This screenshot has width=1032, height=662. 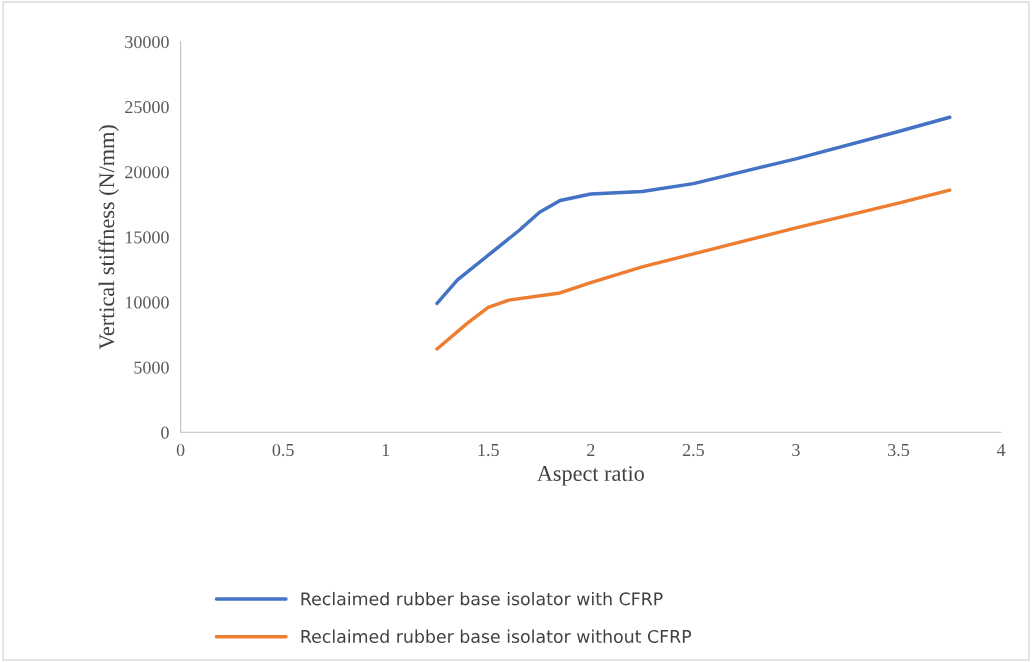 I want to click on y-axis-title: Vertical stiffness (N/mm), so click(x=108, y=237).